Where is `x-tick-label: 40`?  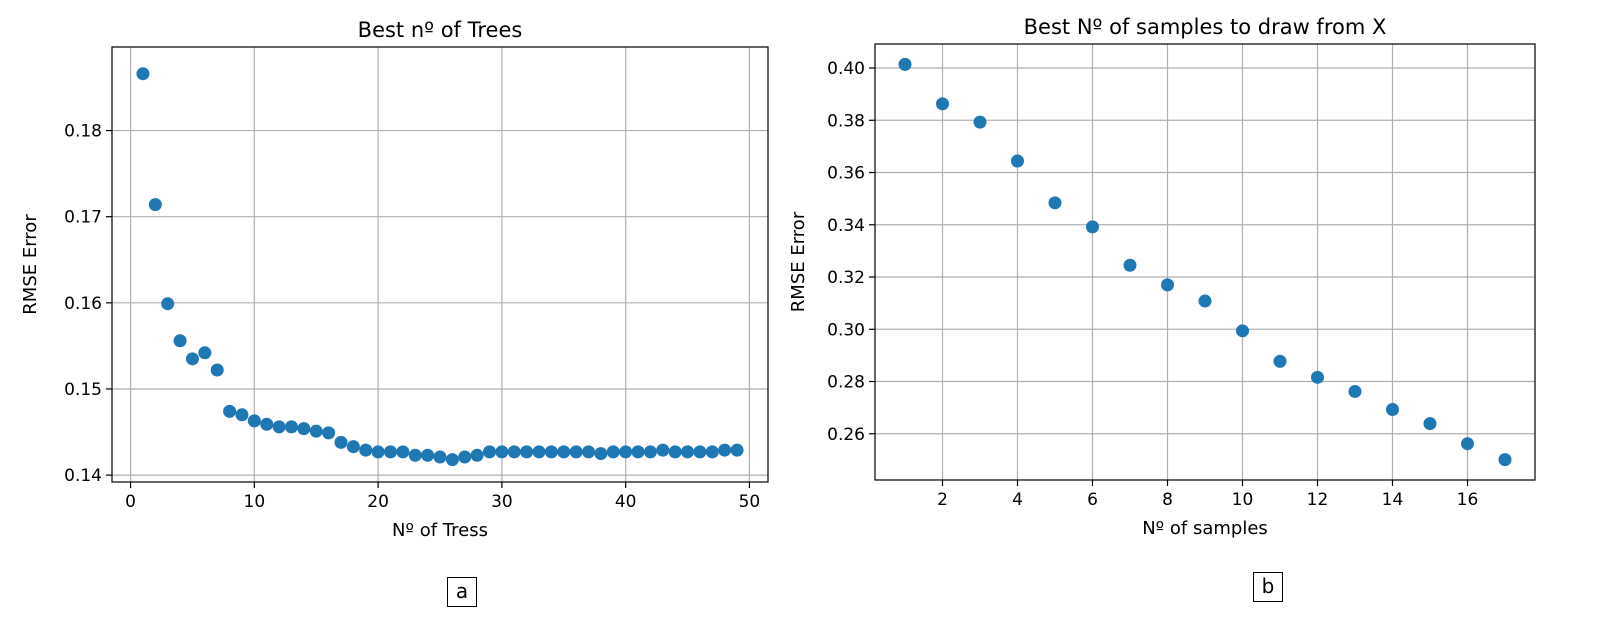
x-tick-label: 40 is located at coordinates (626, 502).